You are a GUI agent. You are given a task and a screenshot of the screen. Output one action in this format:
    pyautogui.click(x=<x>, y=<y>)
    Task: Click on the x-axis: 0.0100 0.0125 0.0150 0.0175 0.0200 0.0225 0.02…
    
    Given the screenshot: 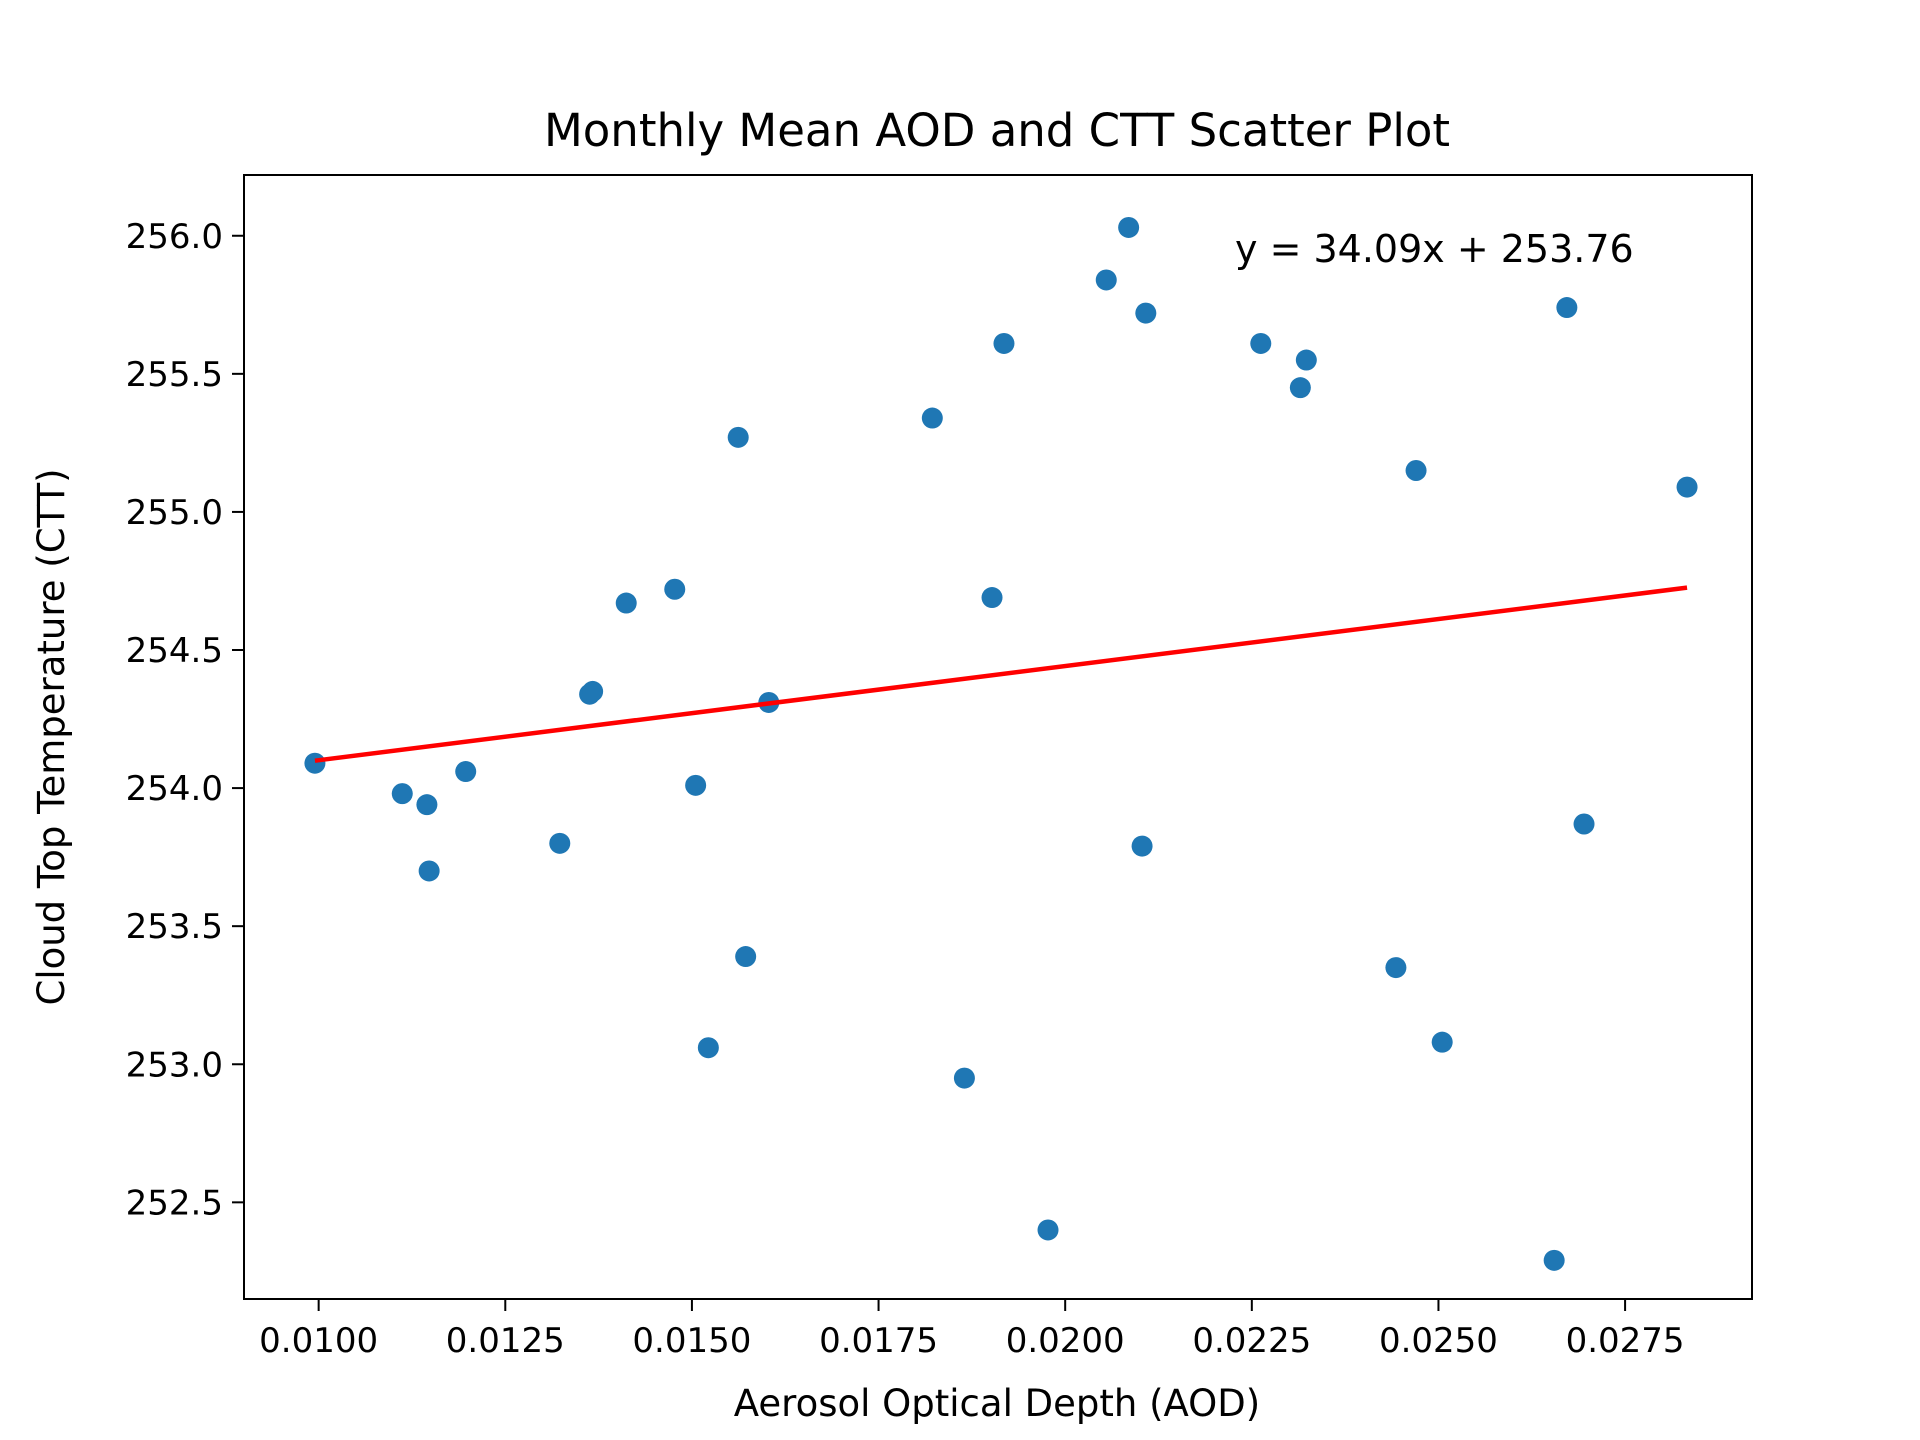 What is the action you would take?
    pyautogui.click(x=972, y=1330)
    